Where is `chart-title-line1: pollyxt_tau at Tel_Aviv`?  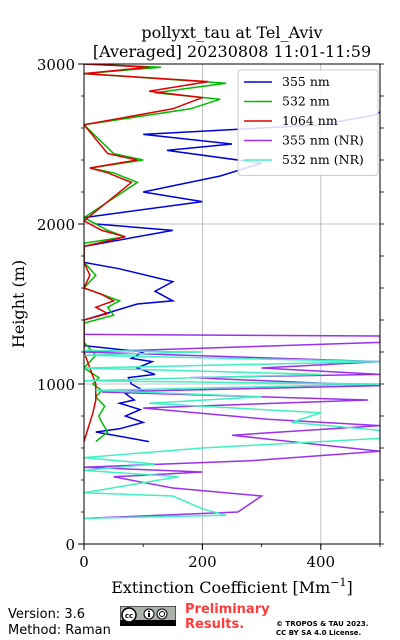
chart-title-line1: pollyxt_tau at Tel_Aviv is located at coordinates (231, 32).